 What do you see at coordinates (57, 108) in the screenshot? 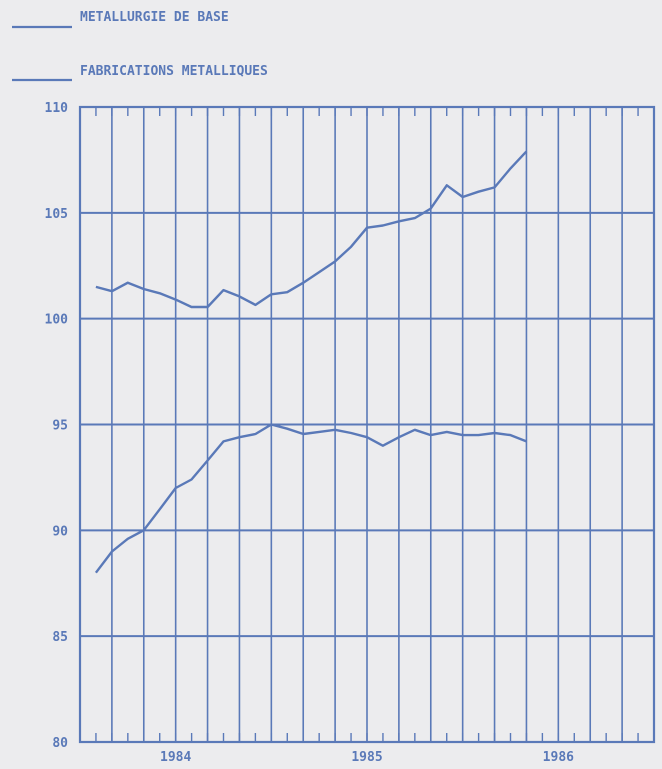
I see `y-tick-label: 110` at bounding box center [57, 108].